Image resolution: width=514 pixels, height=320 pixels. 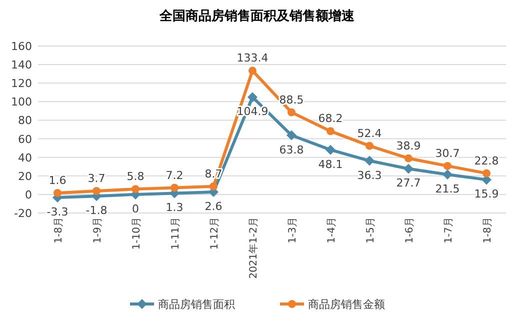 What do you see at coordinates (486, 194) in the screenshot?
I see `data-label: 15.9` at bounding box center [486, 194].